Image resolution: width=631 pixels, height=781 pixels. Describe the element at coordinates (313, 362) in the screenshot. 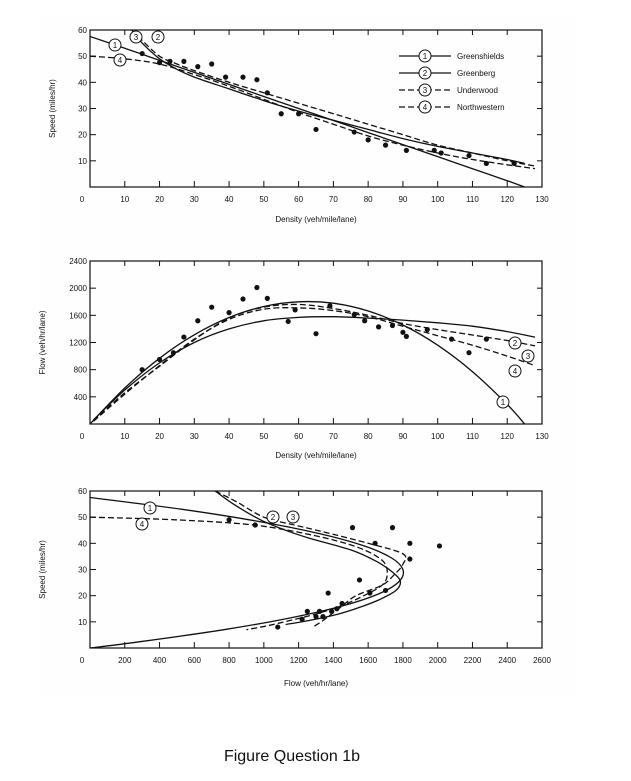

I see `curves` at that location.